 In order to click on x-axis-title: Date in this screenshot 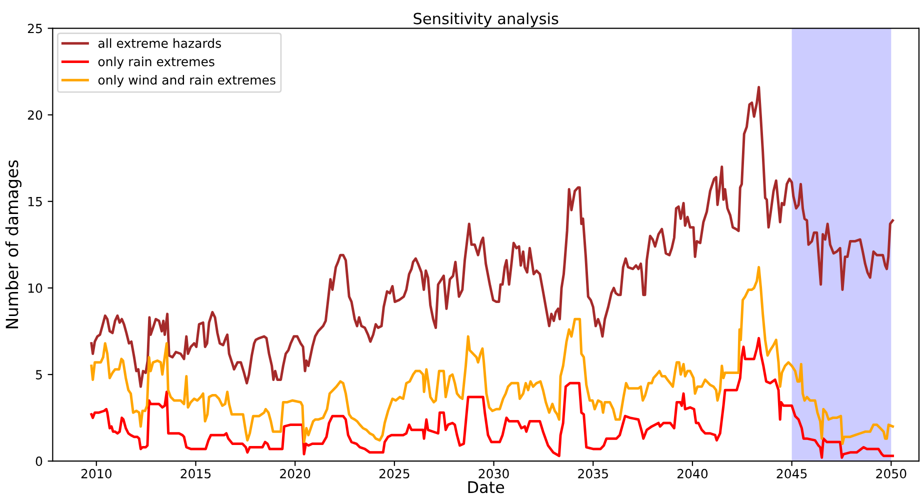, I will do `click(486, 487)`.